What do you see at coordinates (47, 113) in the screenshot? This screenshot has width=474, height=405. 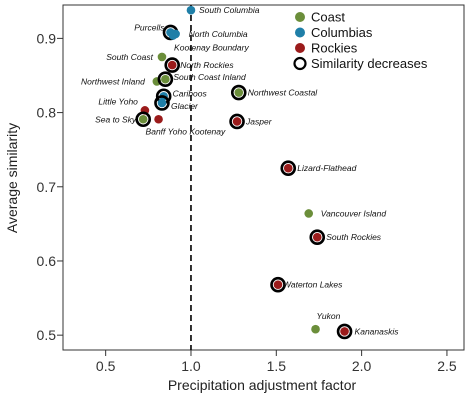 I see `y-tick-label: 0.8` at bounding box center [47, 113].